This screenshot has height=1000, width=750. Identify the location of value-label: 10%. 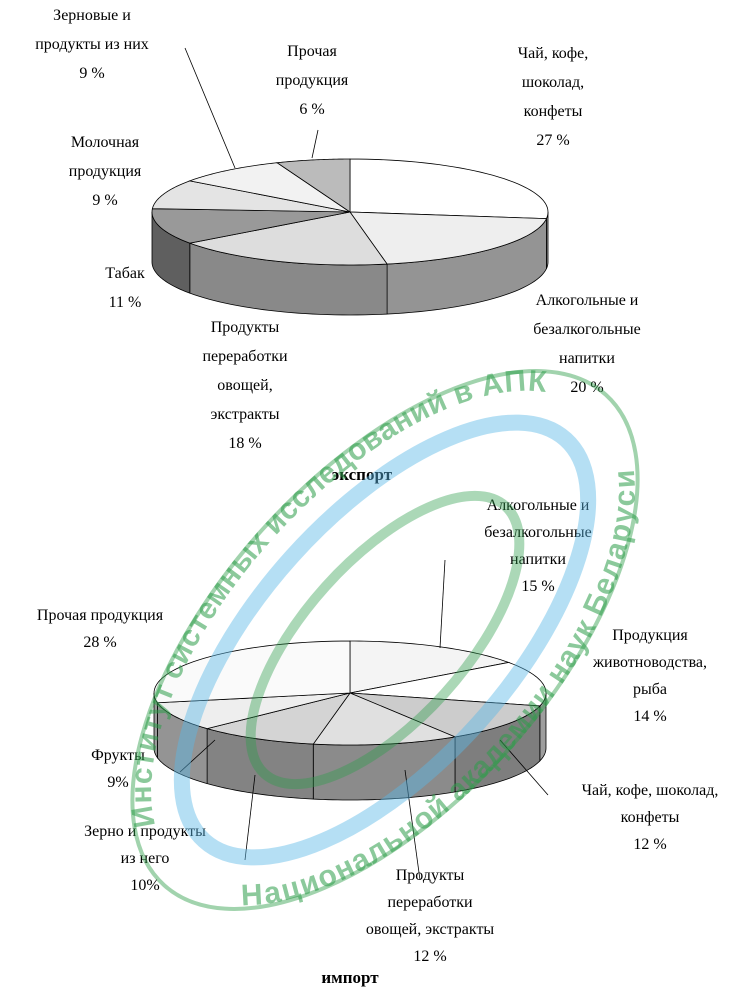
(144, 885).